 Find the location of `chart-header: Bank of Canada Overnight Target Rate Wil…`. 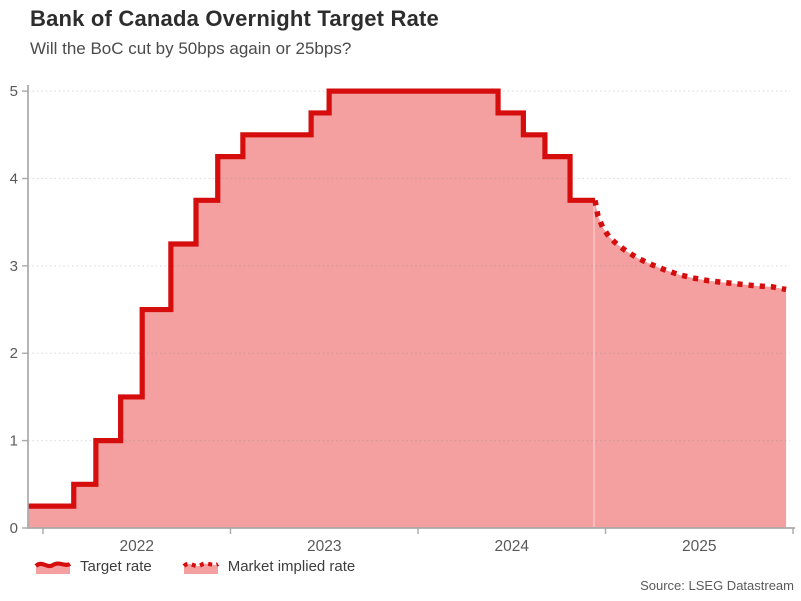

chart-header: Bank of Canada Overnight Target Rate Wil… is located at coordinates (234, 32).